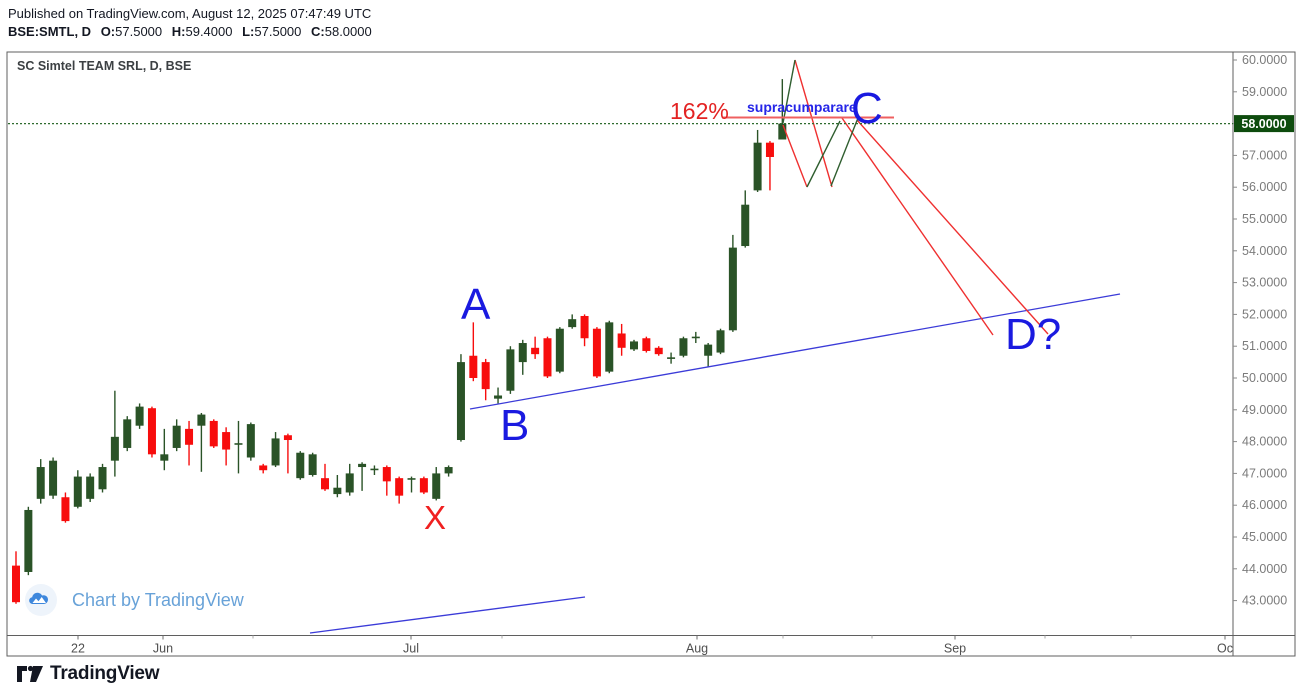 The width and height of the screenshot is (1301, 696). What do you see at coordinates (131, 31) in the screenshot?
I see `ohlc-open: O:57.5000` at bounding box center [131, 31].